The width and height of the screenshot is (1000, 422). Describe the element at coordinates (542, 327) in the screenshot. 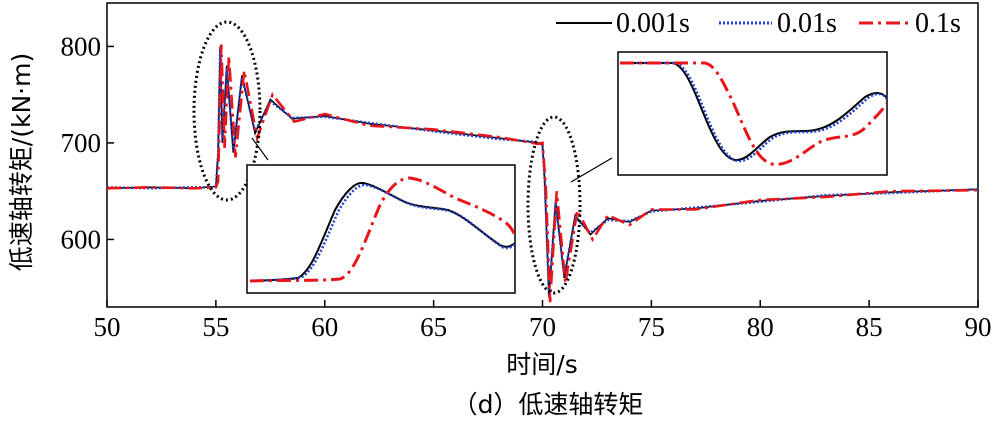

I see `x-tick-label-4: 70` at that location.